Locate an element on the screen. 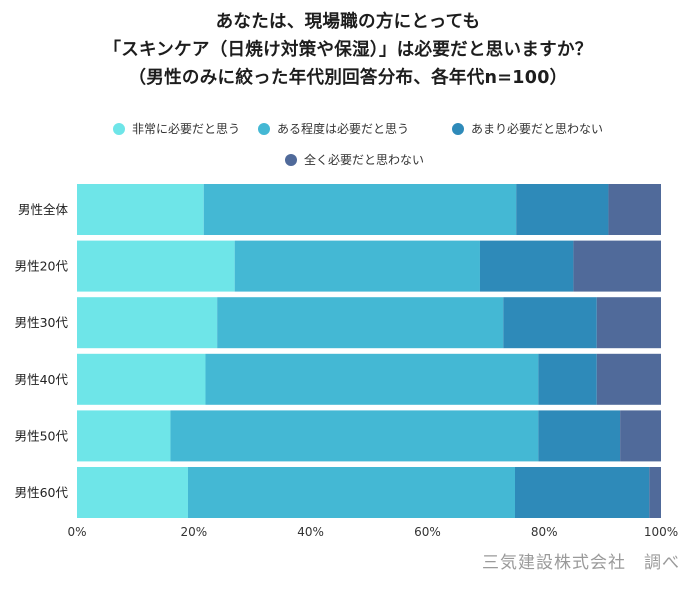 Image resolution: width=696 pixels, height=594 pixels. legend-item-not-very-necessary: あまり必要だと思わない is located at coordinates (527, 128).